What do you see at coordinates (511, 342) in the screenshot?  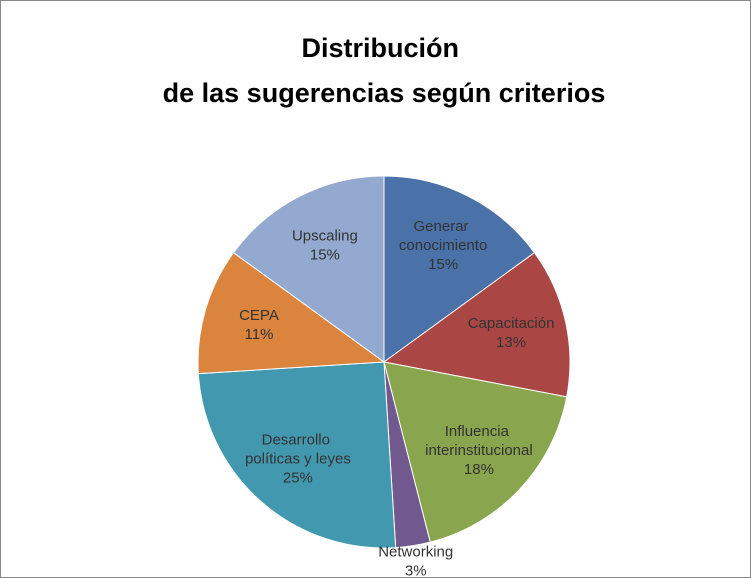 I see `slice-value-label: 13%` at bounding box center [511, 342].